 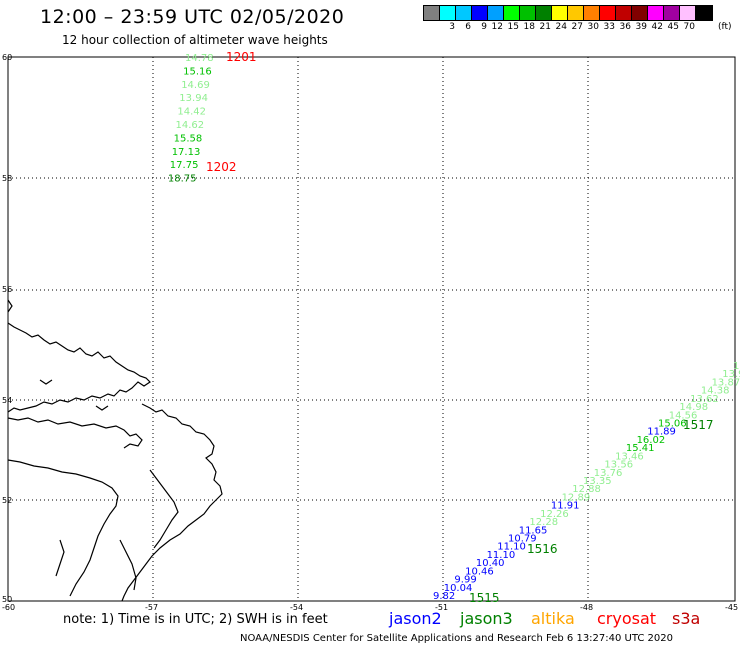 What do you see at coordinates (683, 415) in the screenshot?
I see `wave-height-value: 14.56` at bounding box center [683, 415].